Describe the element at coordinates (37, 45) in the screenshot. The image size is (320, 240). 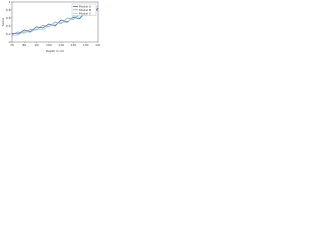
I see `x-tick-label: 90` at that location.